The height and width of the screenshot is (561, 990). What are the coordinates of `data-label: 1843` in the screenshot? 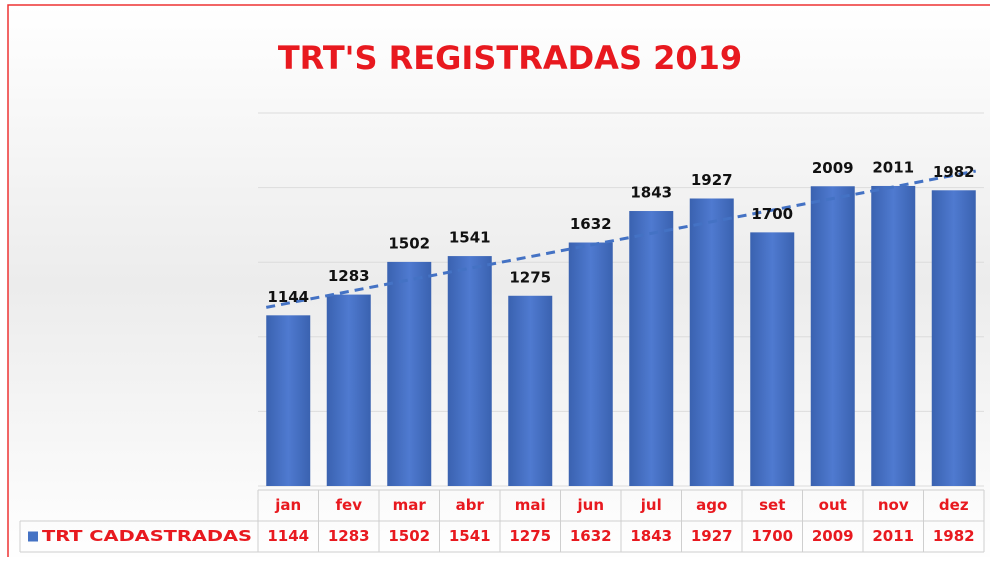 It's located at (651, 193).